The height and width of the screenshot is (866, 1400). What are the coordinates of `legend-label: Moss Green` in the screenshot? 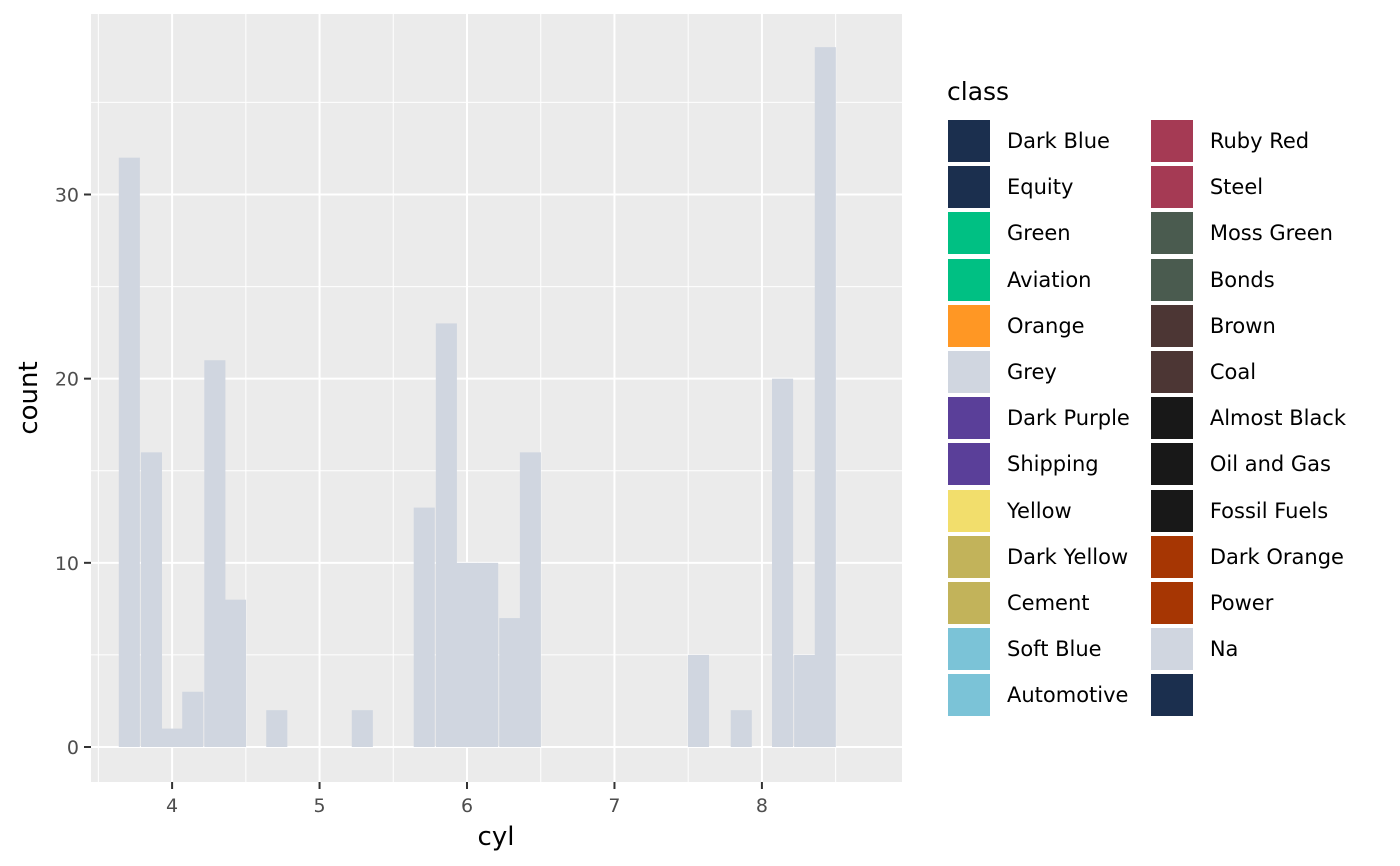 It's located at (1271, 233).